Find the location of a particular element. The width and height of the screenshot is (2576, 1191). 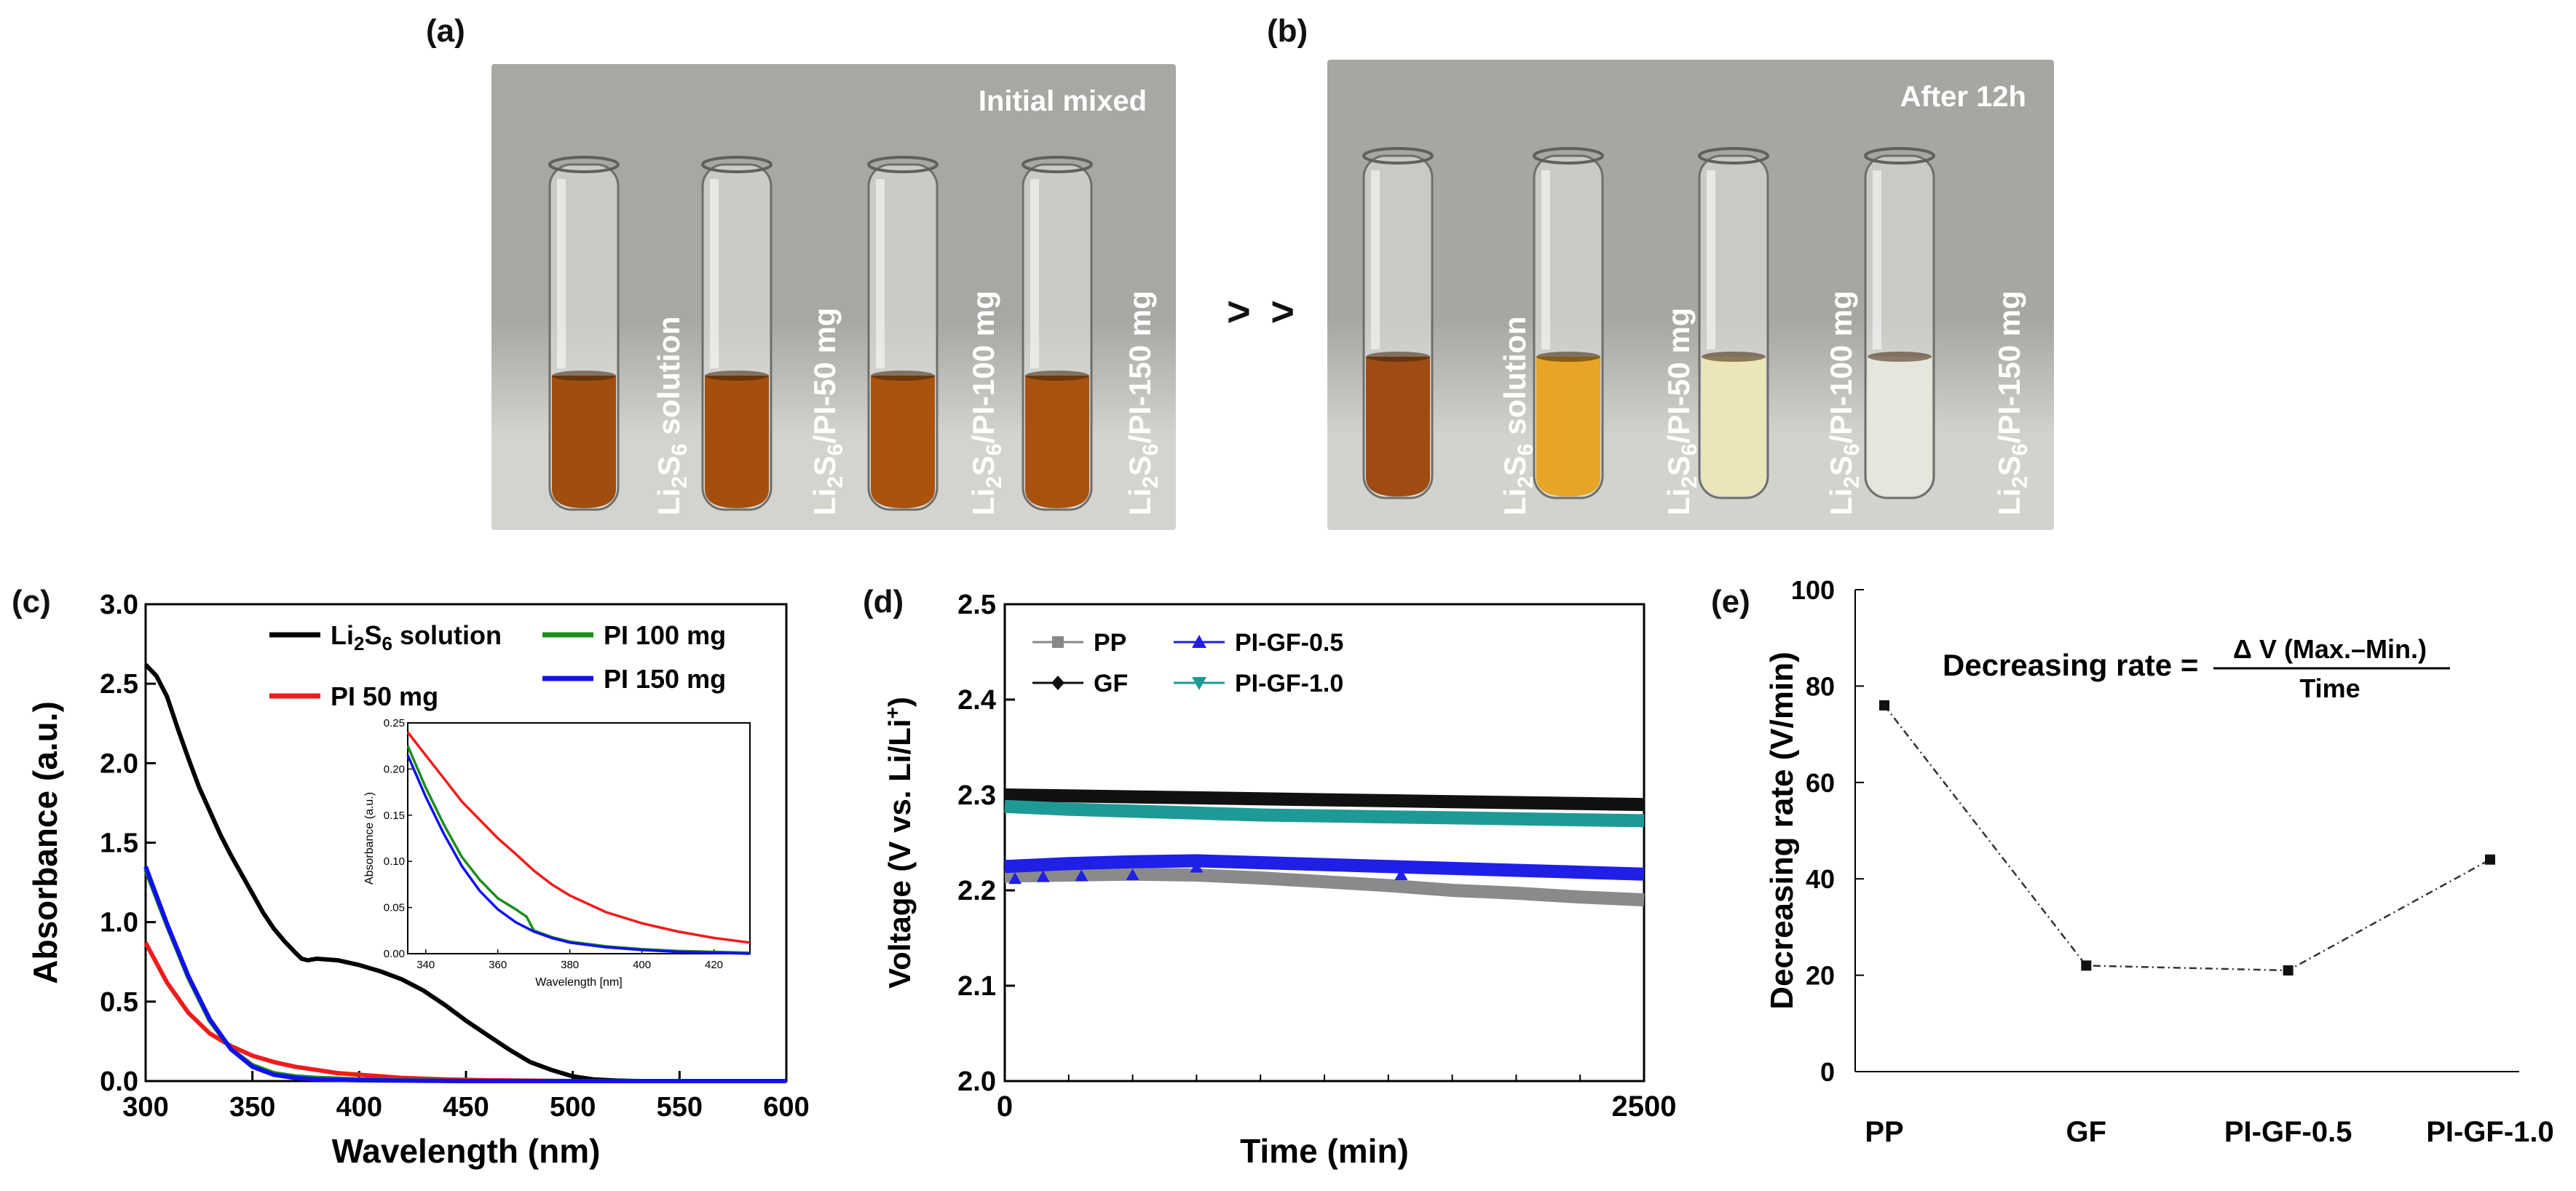

inset-y-tick-label: 0.10 is located at coordinates (395, 861).